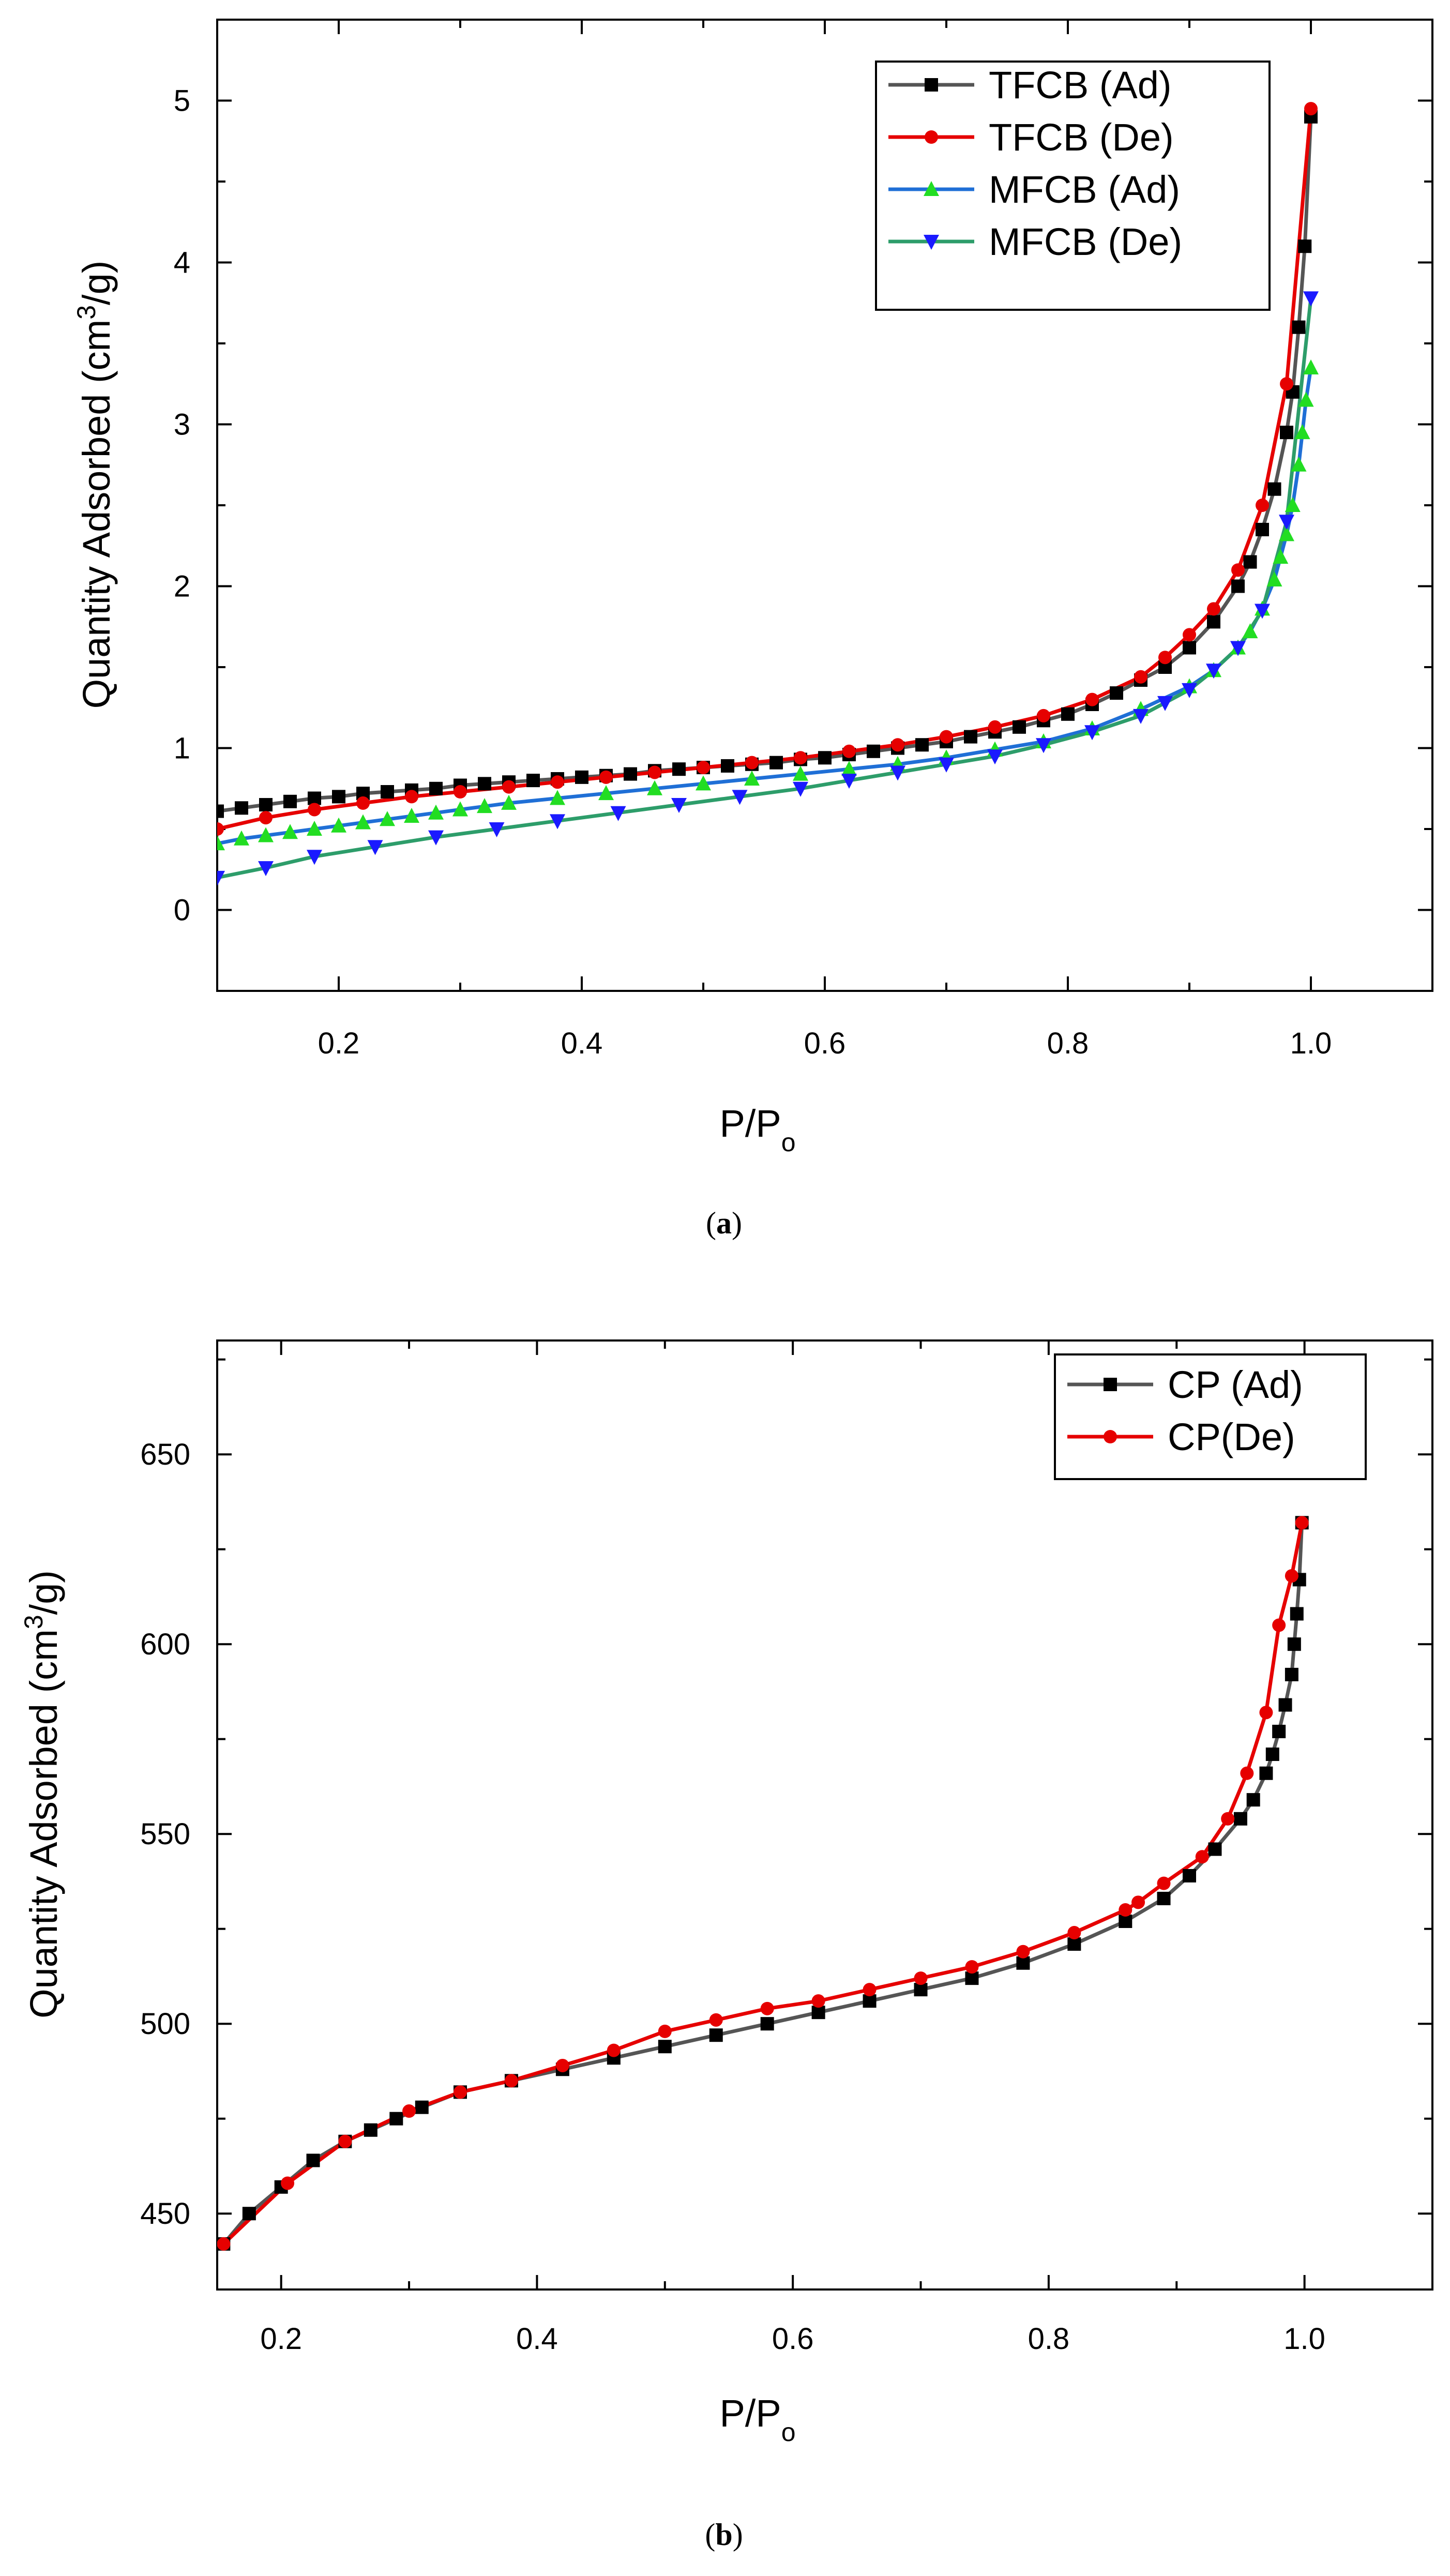 The width and height of the screenshot is (1450, 2576). I want to click on x-tick-label: 0.8, so click(1049, 2339).